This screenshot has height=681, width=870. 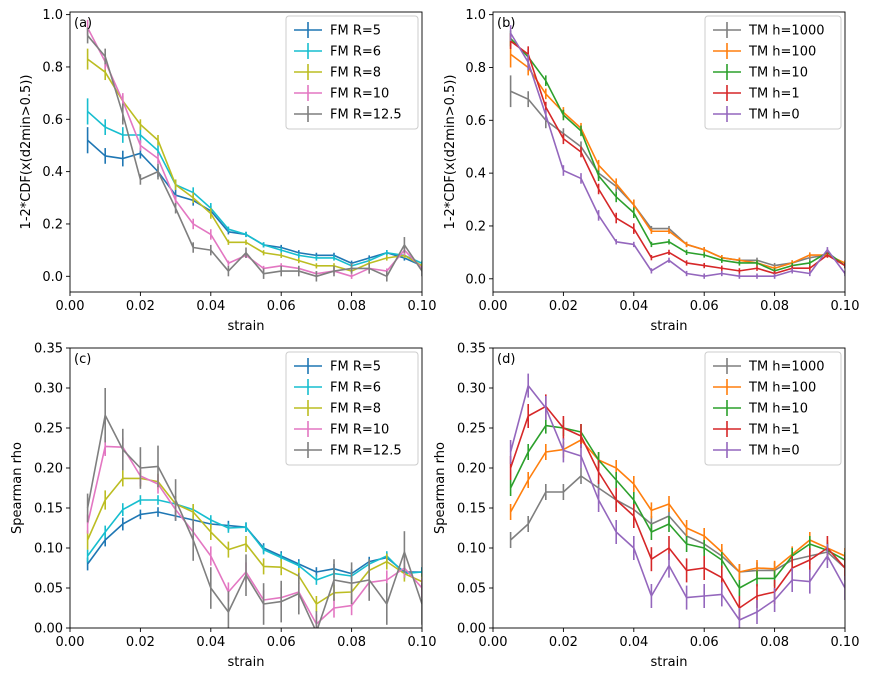 I want to click on panel-label: (c), so click(x=82, y=359).